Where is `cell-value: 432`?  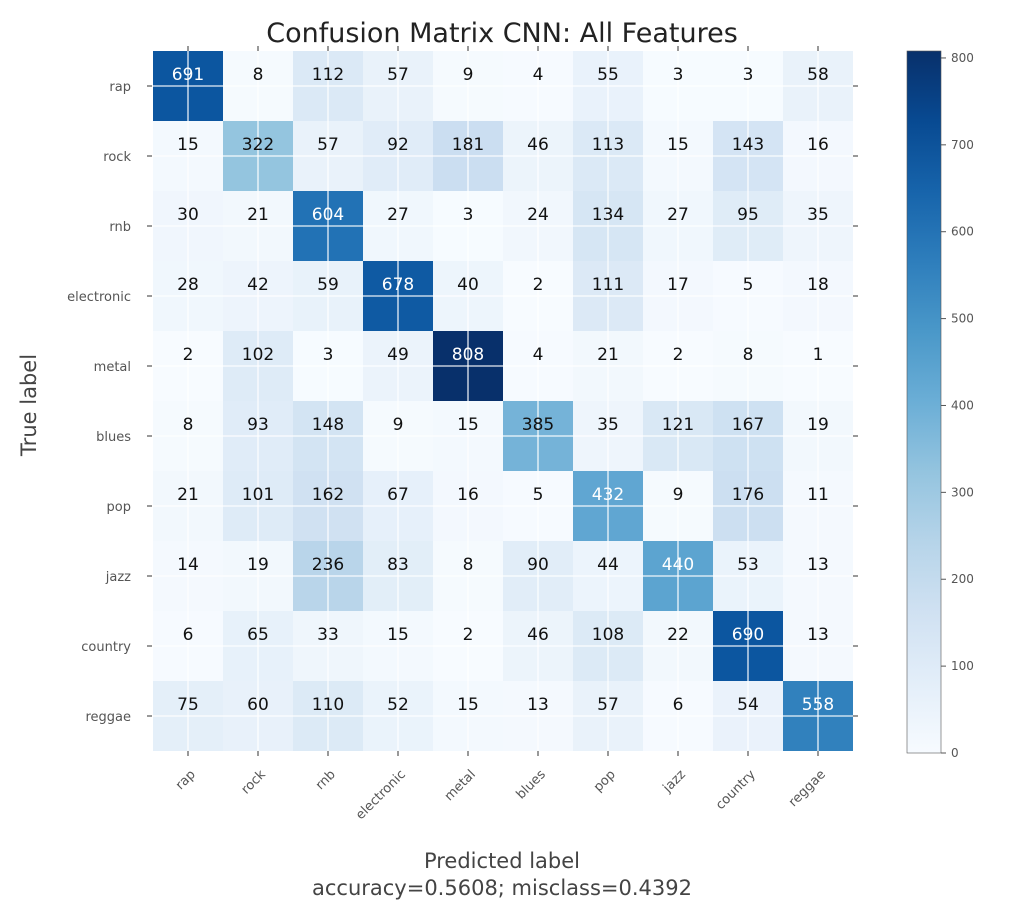
cell-value: 432 is located at coordinates (608, 495).